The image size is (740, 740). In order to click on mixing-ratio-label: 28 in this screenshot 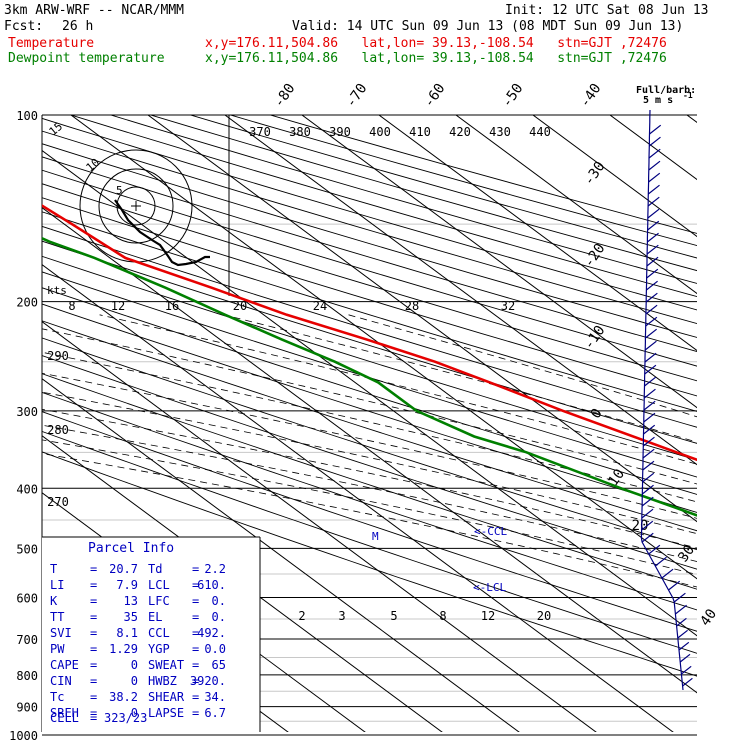, I will do `click(412, 306)`.